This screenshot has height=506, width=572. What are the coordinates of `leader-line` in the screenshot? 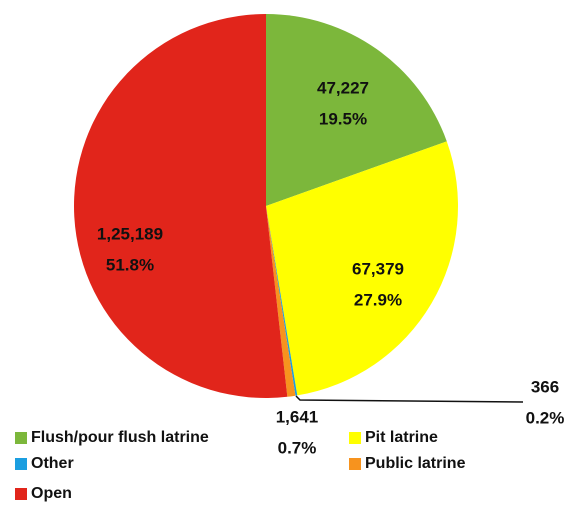 It's located at (409, 399).